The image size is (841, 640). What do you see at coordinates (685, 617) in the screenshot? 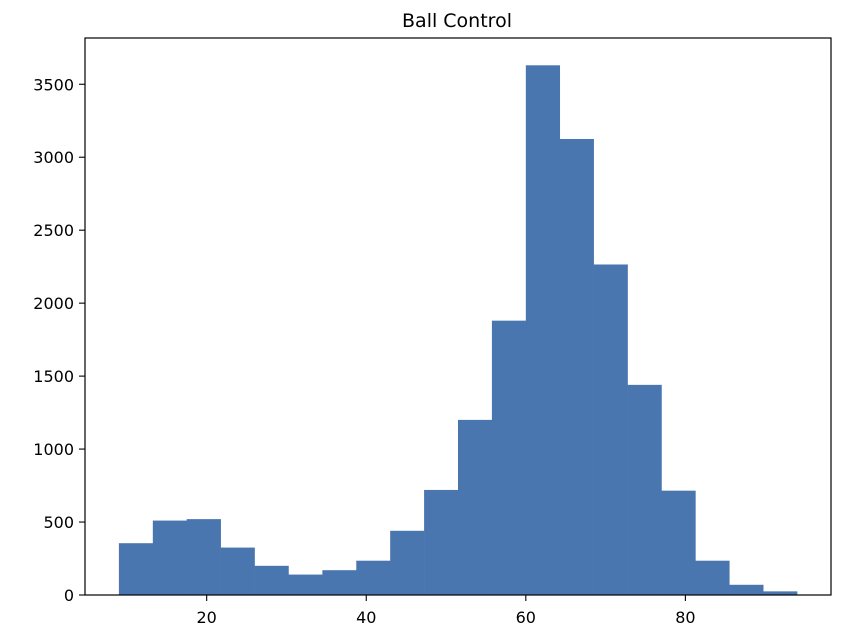
I see `x-tick-label-3: 80` at bounding box center [685, 617].